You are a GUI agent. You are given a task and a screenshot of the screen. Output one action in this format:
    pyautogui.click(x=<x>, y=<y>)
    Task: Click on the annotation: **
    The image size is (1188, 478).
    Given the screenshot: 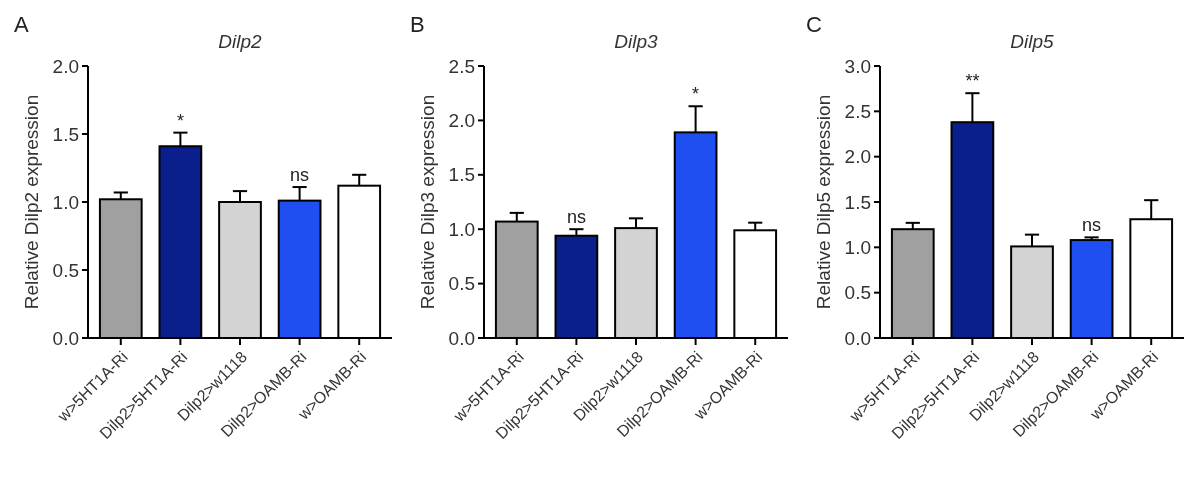 What is the action you would take?
    pyautogui.click(x=972, y=81)
    